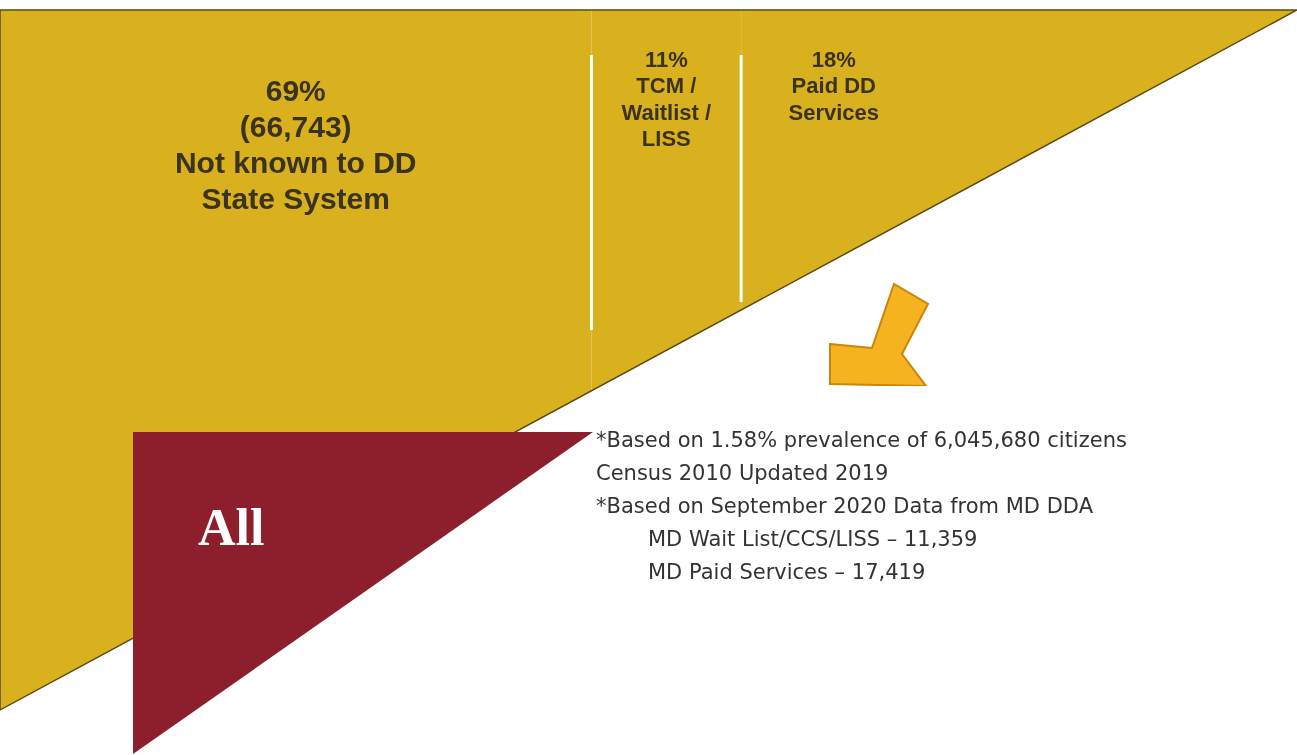 Image resolution: width=1297 pixels, height=755 pixels. Describe the element at coordinates (666, 60) in the screenshot. I see `data-label: 11%` at that location.